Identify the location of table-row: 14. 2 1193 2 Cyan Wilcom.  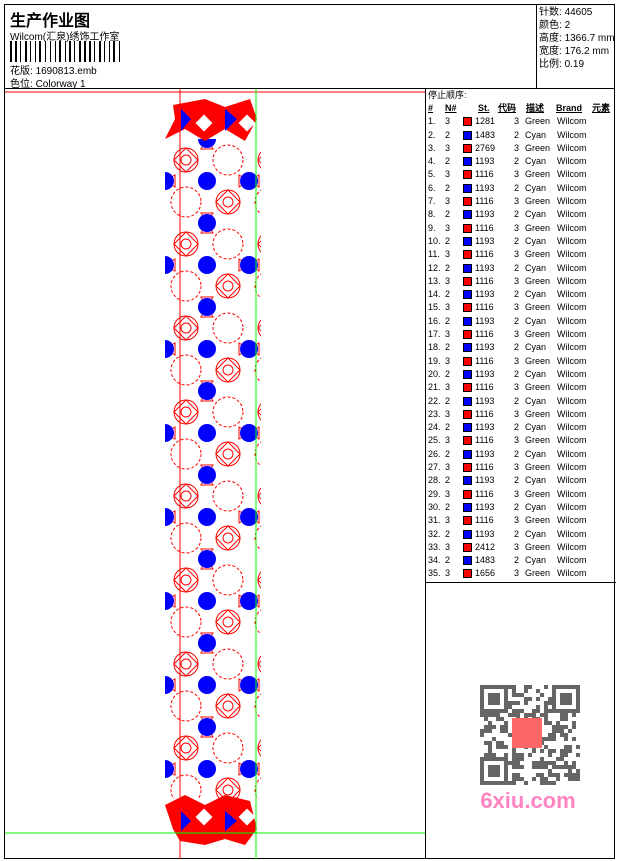
(521, 294).